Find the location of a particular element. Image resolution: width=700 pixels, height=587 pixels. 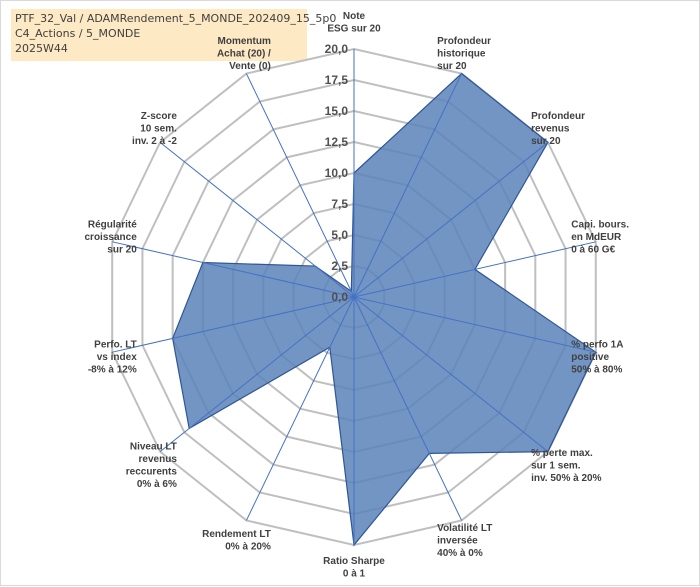

axis-label-12: Régularité croissance sur 20 is located at coordinates (111, 237).